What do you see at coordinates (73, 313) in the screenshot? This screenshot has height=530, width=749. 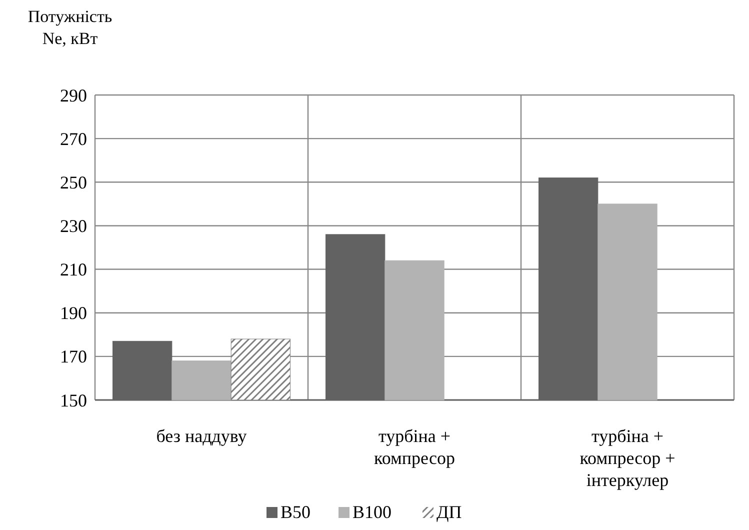 I see `y-tick-label: 190` at bounding box center [73, 313].